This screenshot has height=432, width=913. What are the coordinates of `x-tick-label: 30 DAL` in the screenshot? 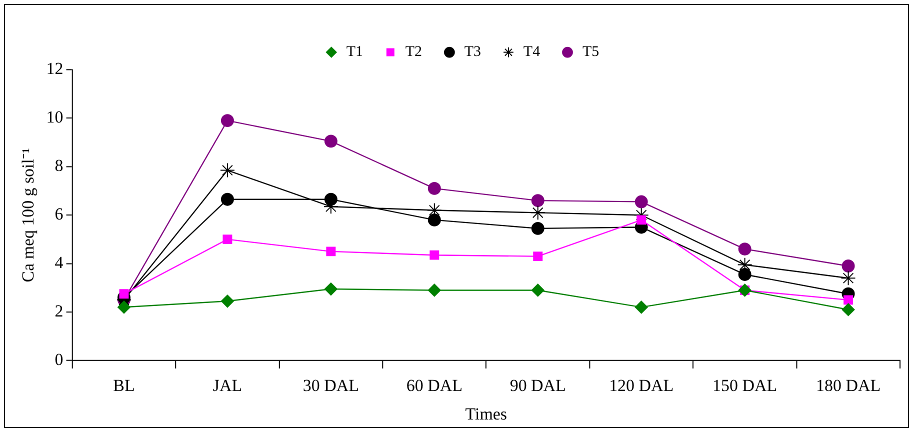 It's located at (330, 386).